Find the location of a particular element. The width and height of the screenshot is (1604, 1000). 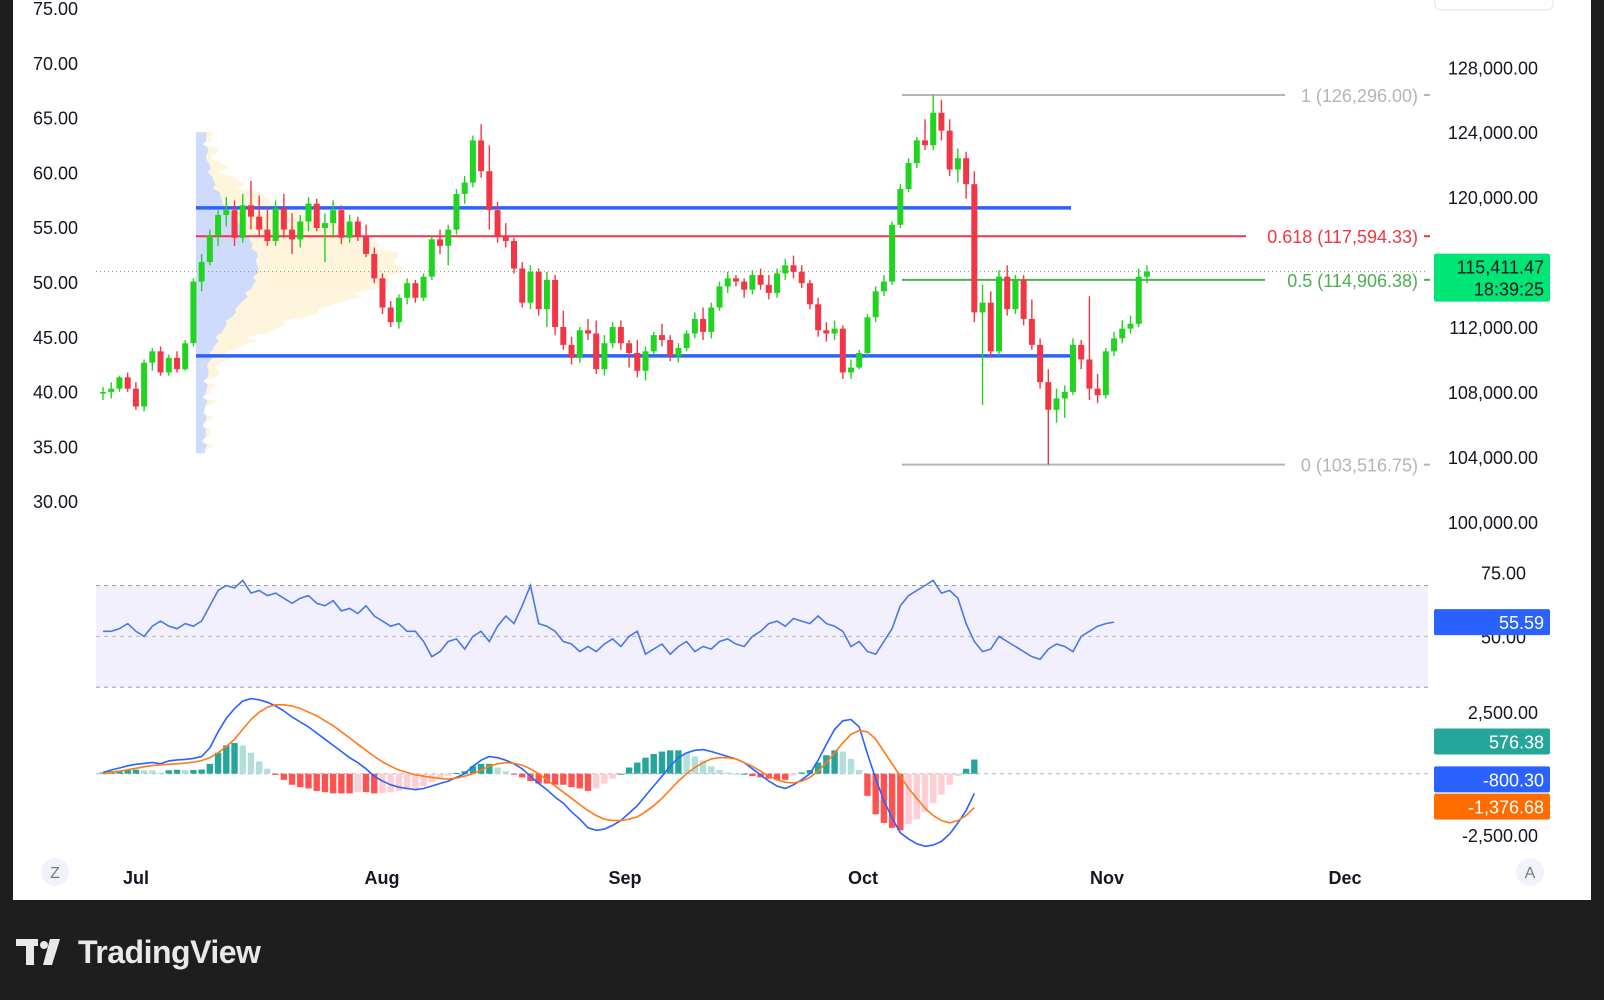

left-axis-tick: 45.00 is located at coordinates (55, 338).